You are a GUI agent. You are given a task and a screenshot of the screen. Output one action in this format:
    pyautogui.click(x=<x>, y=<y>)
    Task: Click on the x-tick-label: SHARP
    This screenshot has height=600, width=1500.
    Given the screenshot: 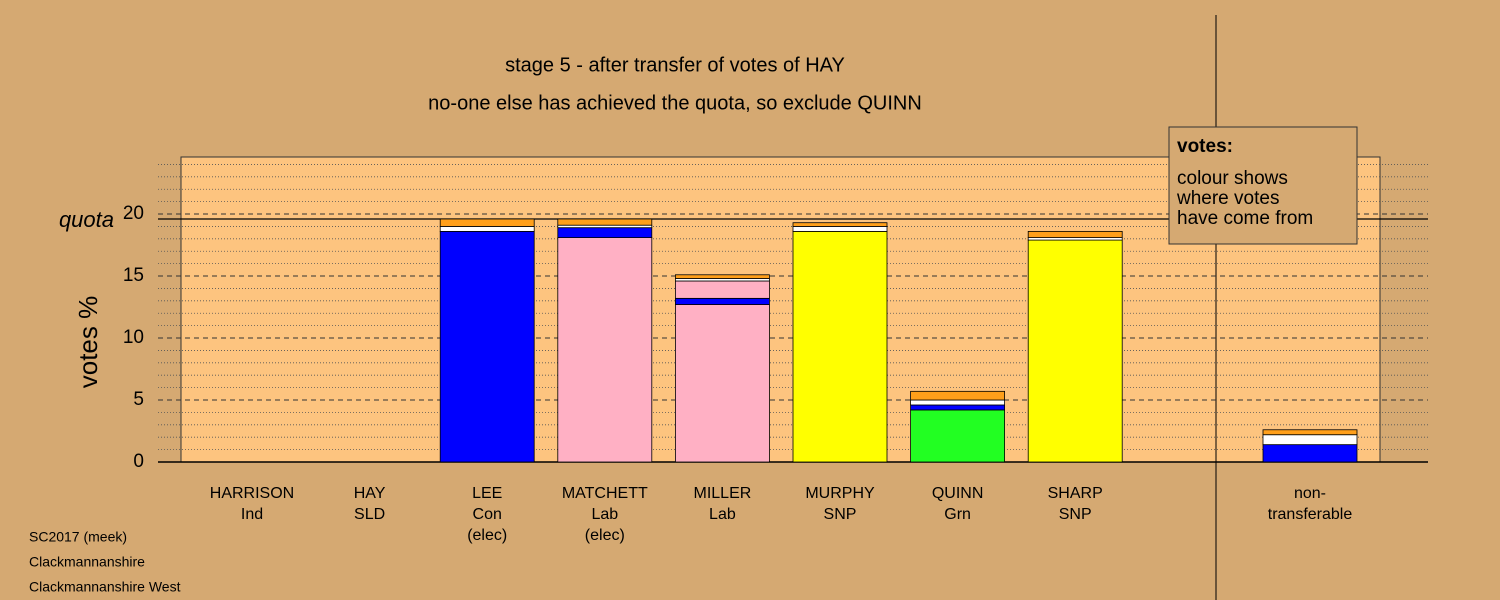 What is the action you would take?
    pyautogui.click(x=1075, y=493)
    